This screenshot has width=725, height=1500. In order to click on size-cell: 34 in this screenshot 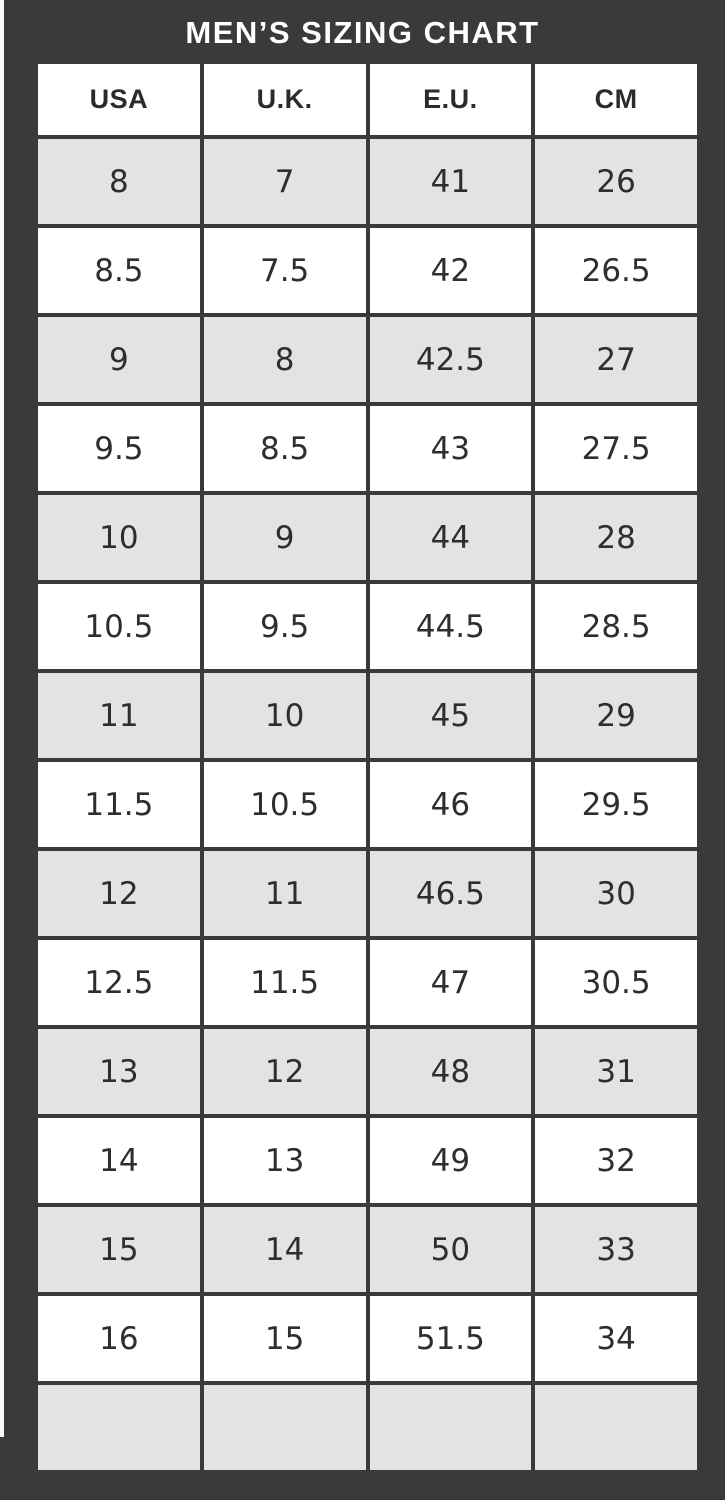, I will do `click(616, 1338)`.